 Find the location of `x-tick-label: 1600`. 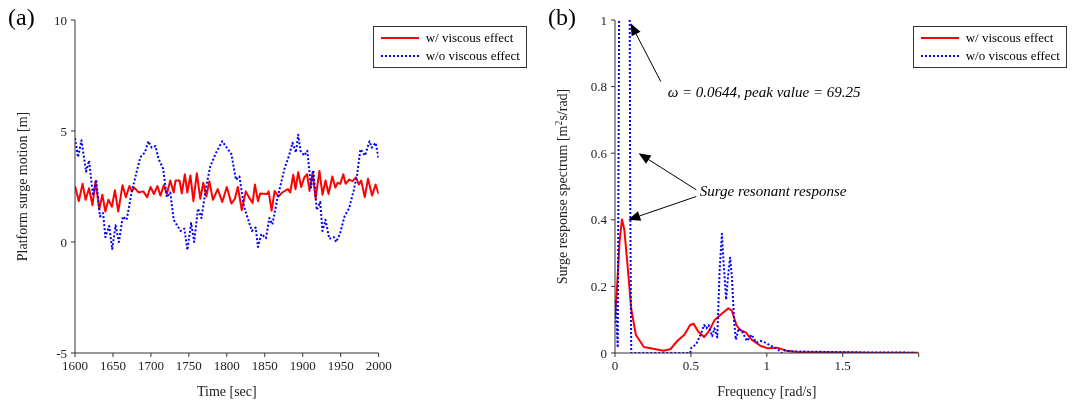

x-tick-label: 1600 is located at coordinates (75, 366).